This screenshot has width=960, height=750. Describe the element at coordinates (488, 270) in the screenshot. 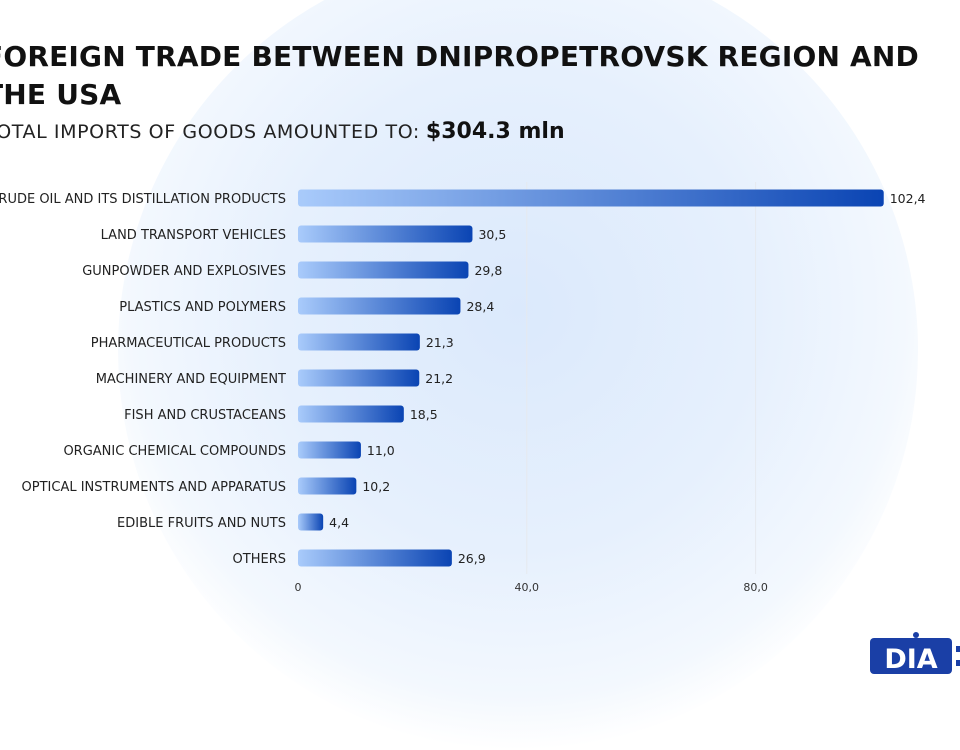

I see `value-label: 29,8` at that location.